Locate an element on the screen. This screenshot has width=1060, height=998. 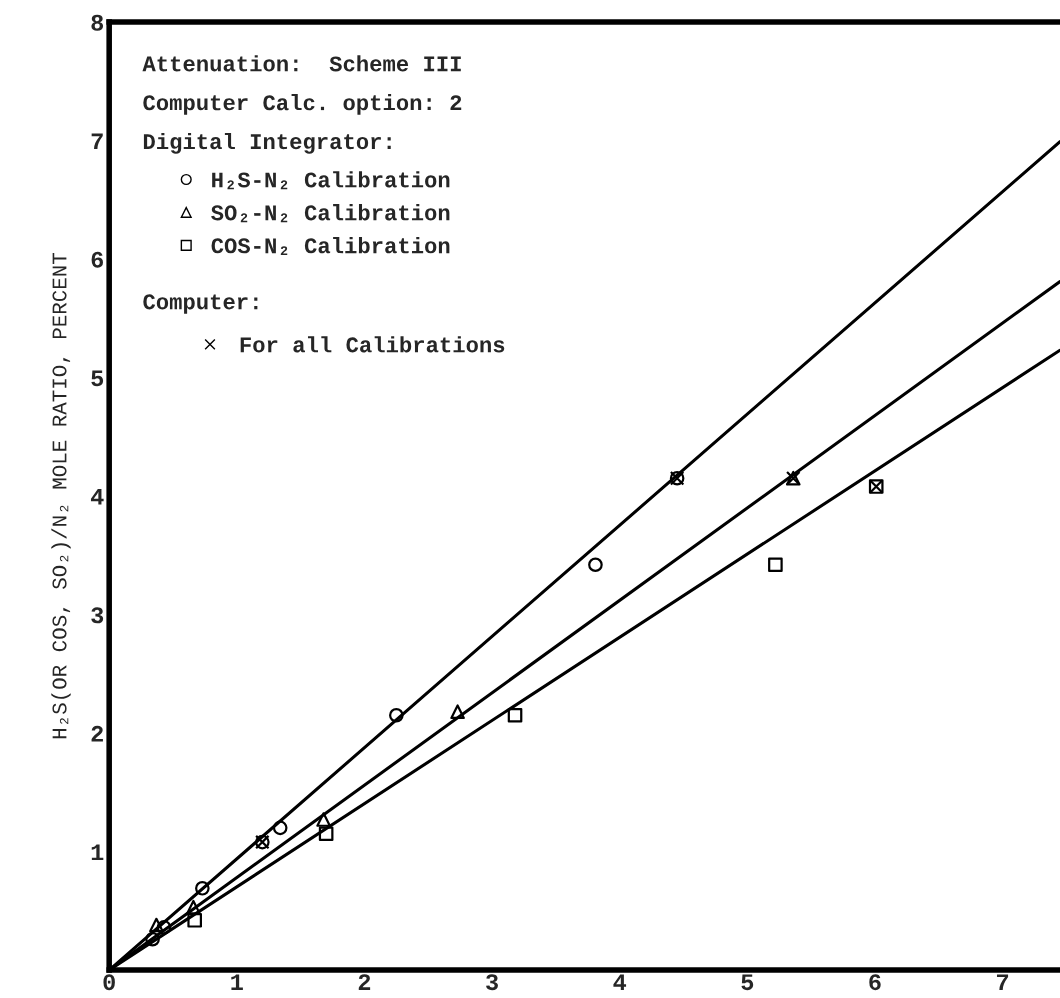
annotation: Computer Calc. option: 2 is located at coordinates (302, 104).